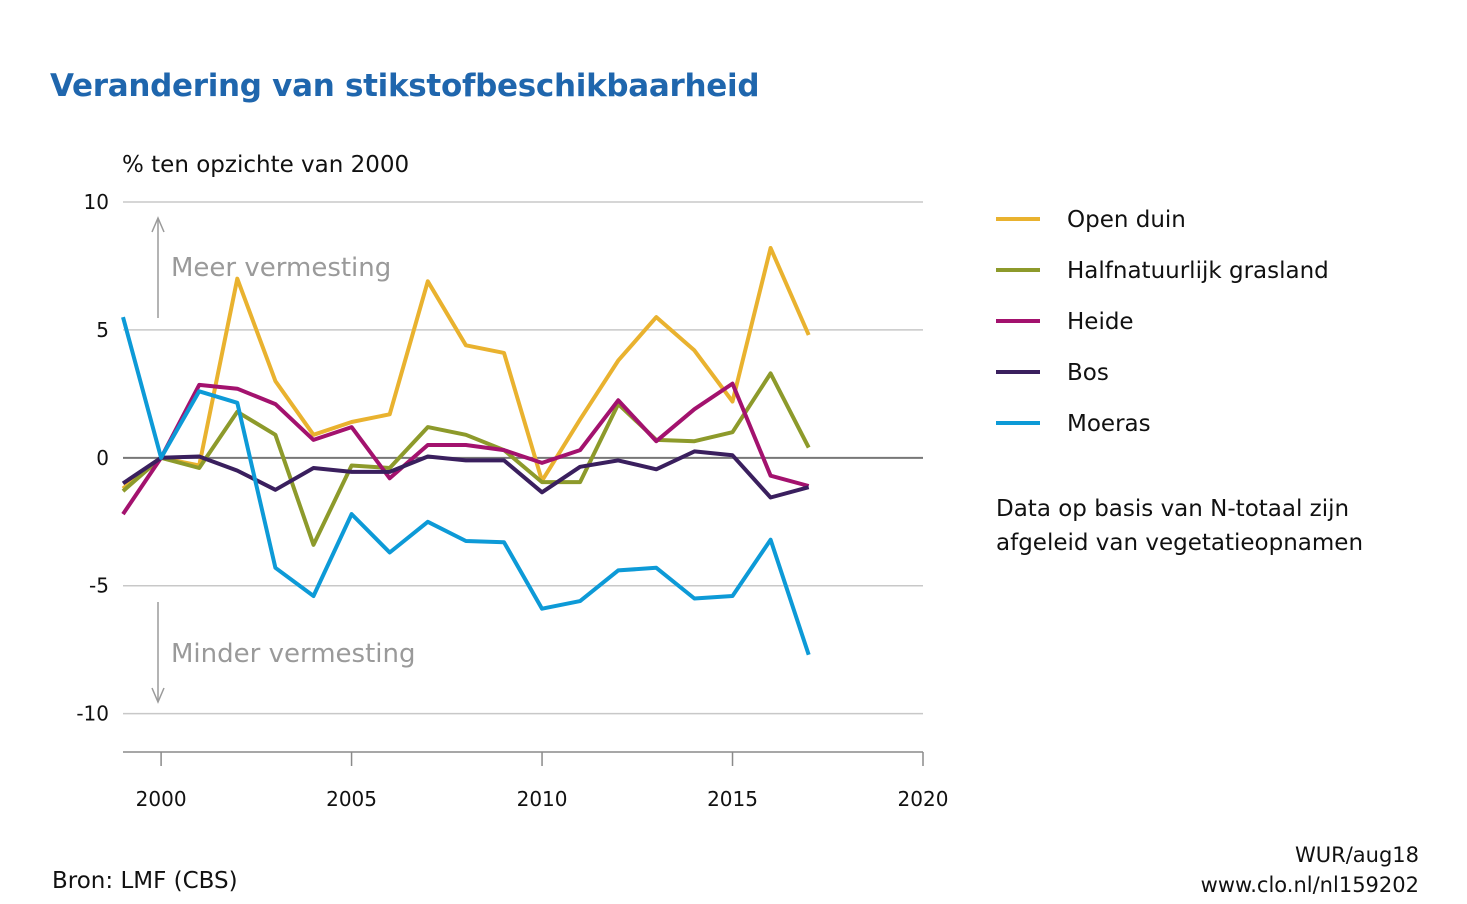 The image size is (1467, 904). I want to click on y-tick-label: -5, so click(99, 586).